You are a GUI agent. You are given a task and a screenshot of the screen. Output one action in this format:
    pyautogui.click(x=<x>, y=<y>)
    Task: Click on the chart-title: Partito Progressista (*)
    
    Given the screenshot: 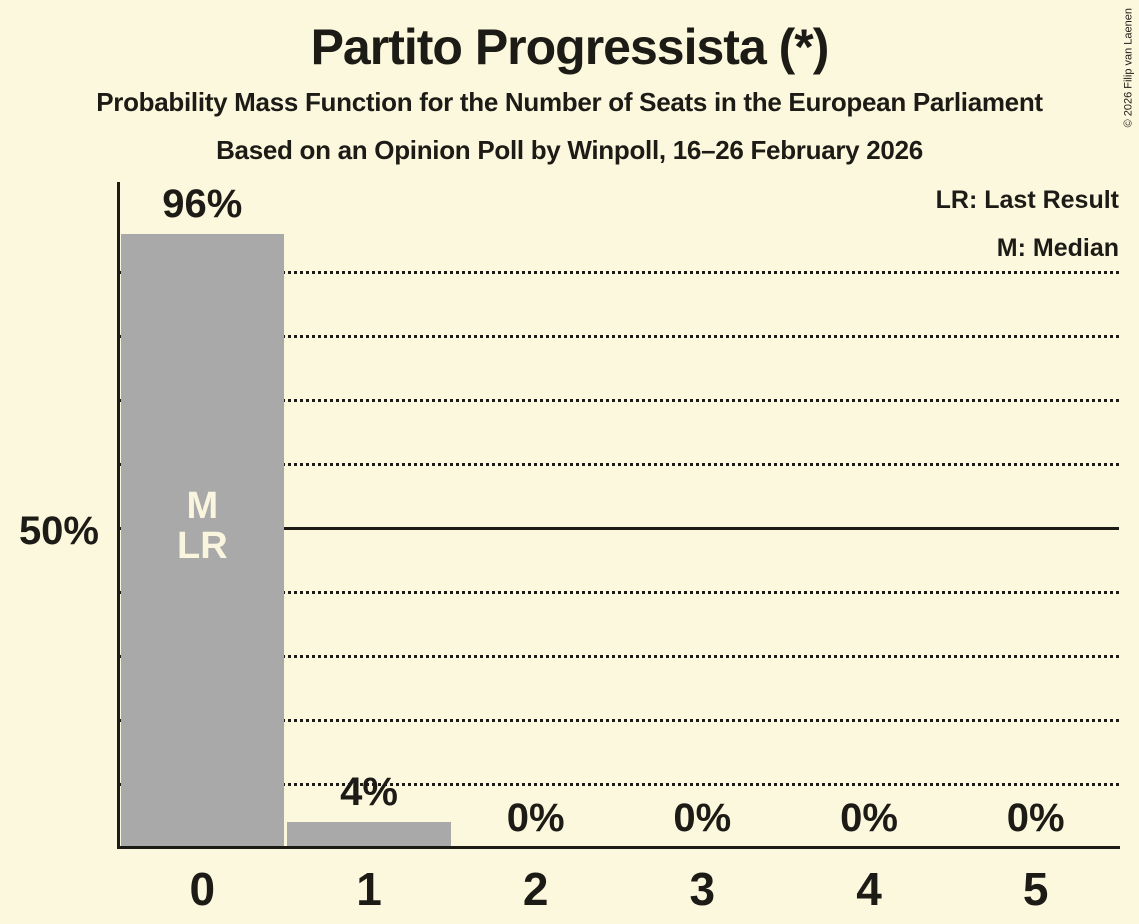 What is the action you would take?
    pyautogui.click(x=570, y=47)
    